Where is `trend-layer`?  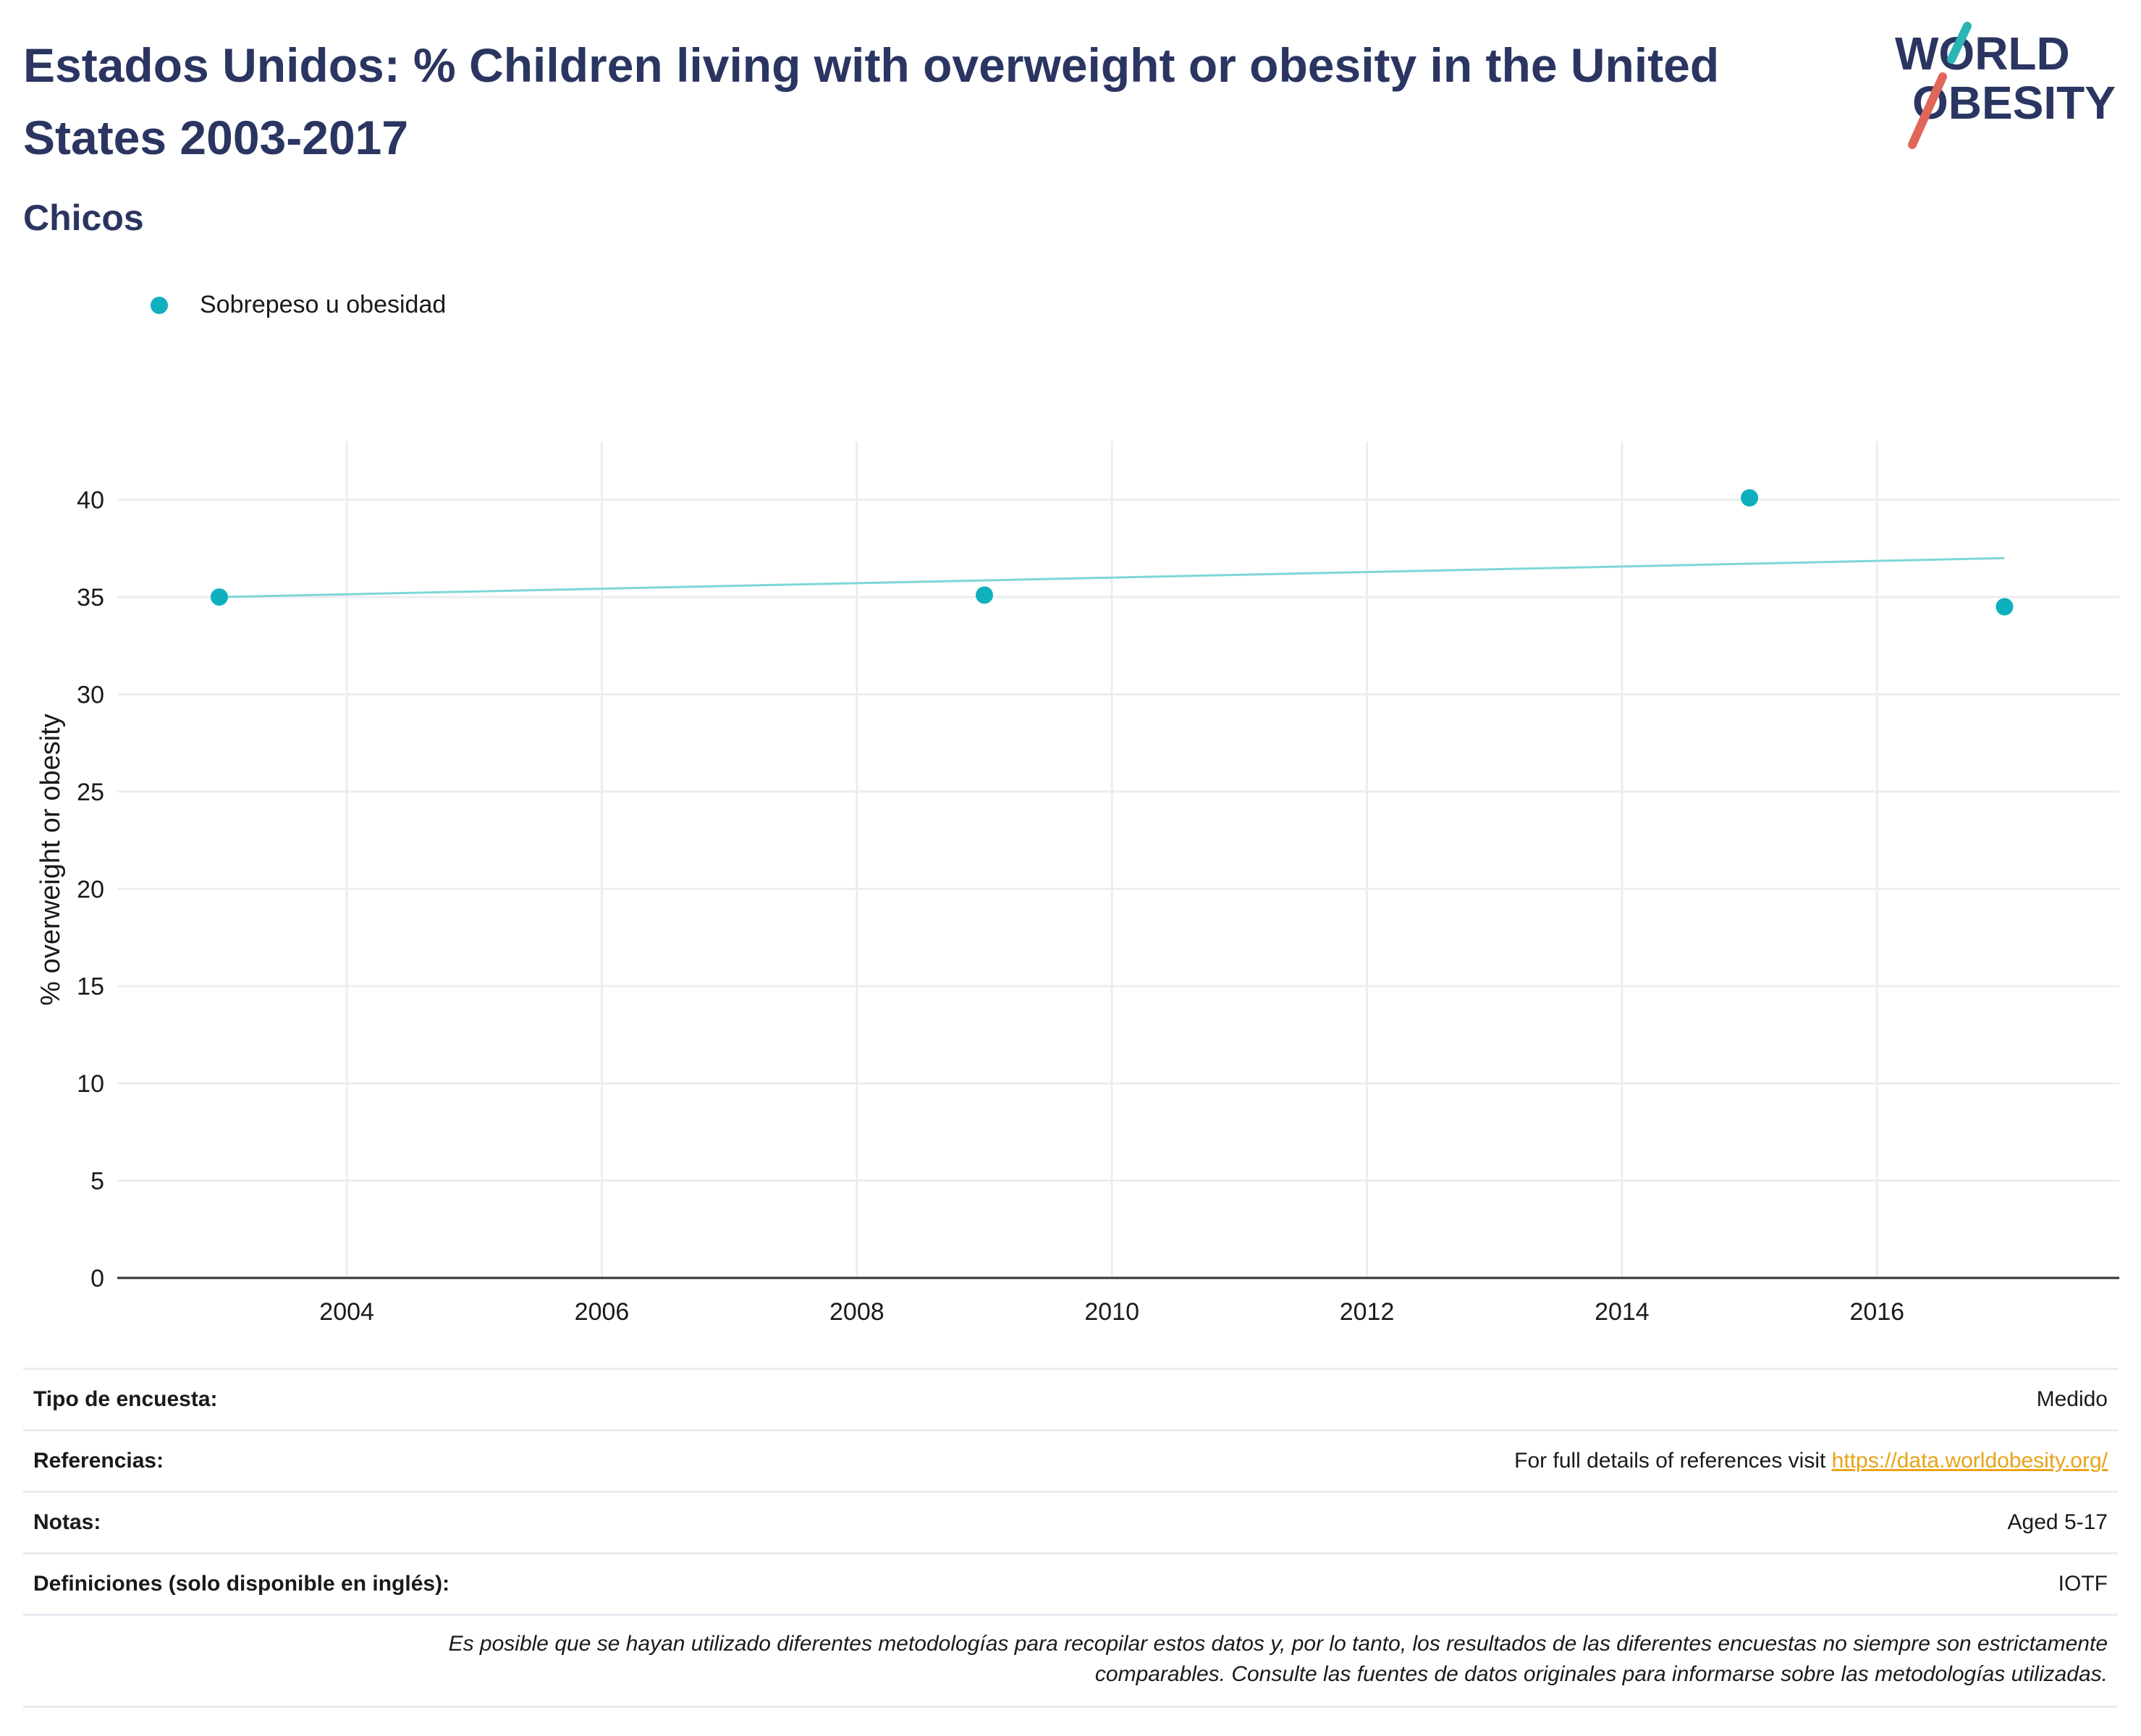
trend-layer is located at coordinates (1112, 577).